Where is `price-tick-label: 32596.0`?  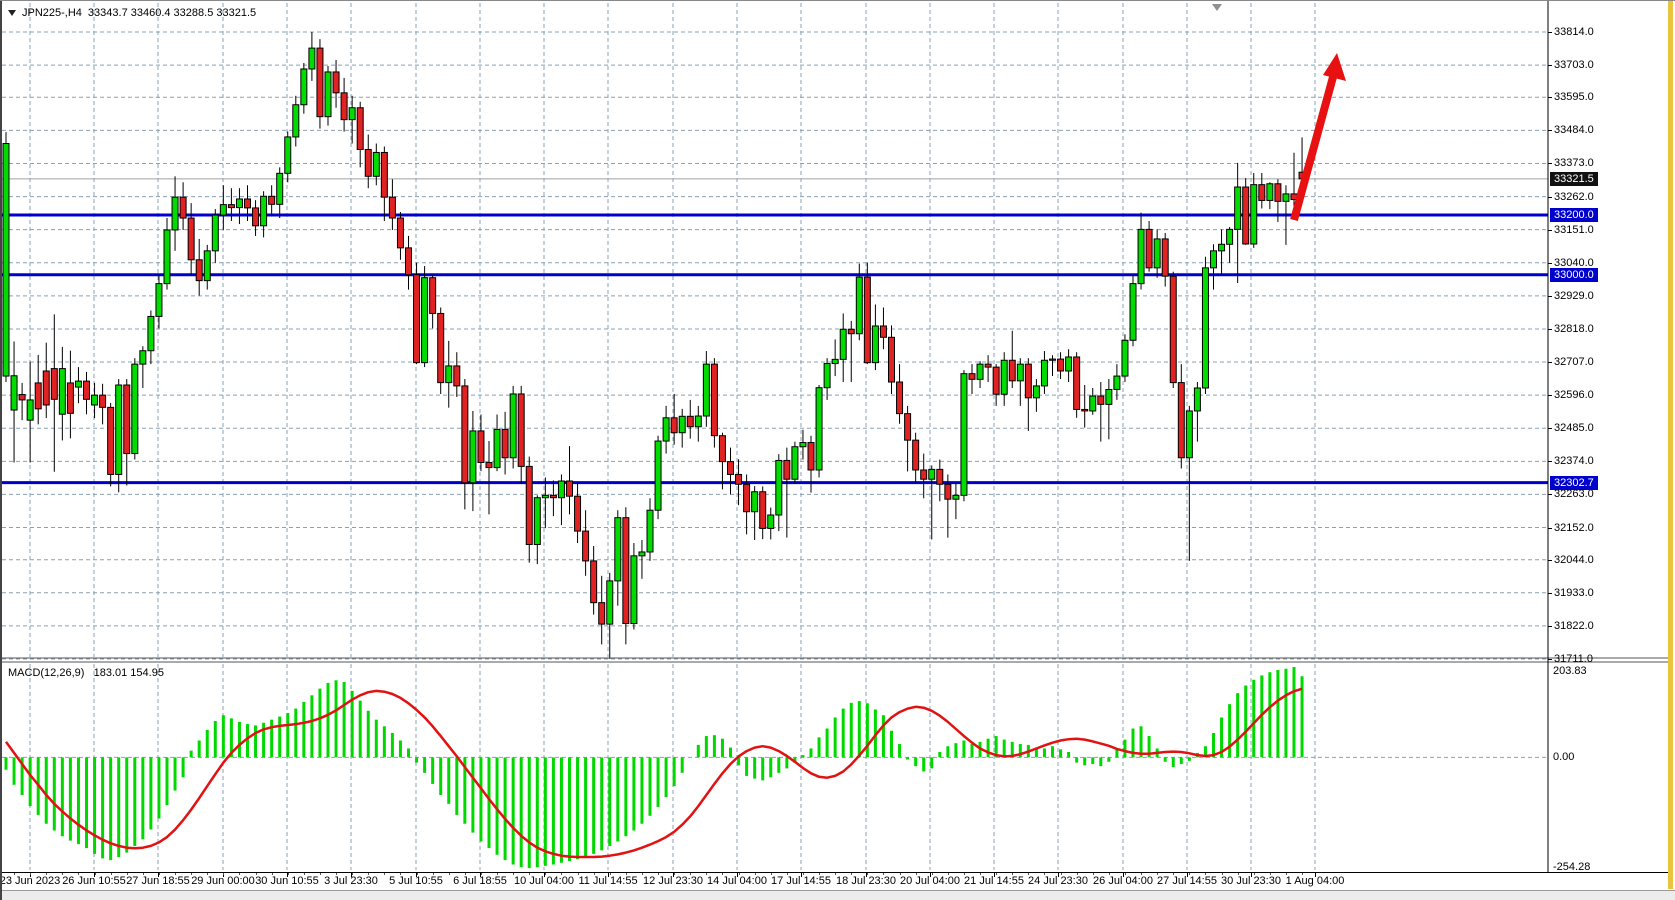 price-tick-label: 32596.0 is located at coordinates (1574, 395).